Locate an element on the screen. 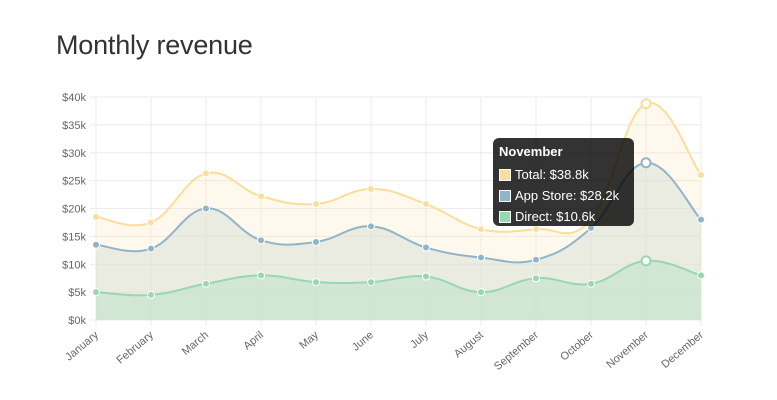 The width and height of the screenshot is (777, 400). x-tick-label: February is located at coordinates (135, 348).